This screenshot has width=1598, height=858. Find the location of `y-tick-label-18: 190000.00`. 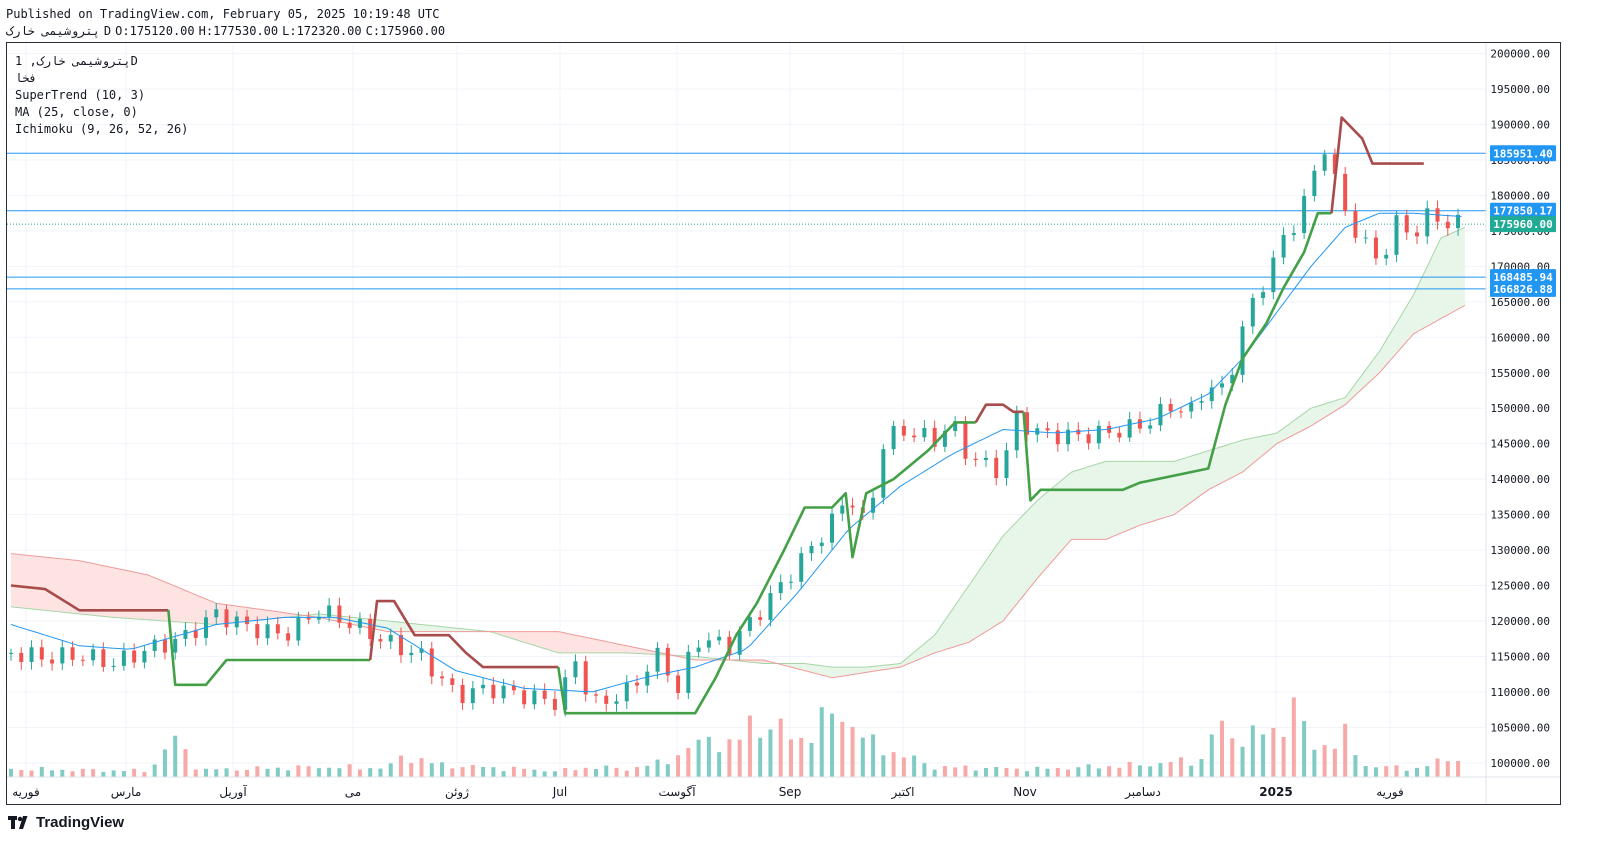

y-tick-label-18: 190000.00 is located at coordinates (1520, 125).